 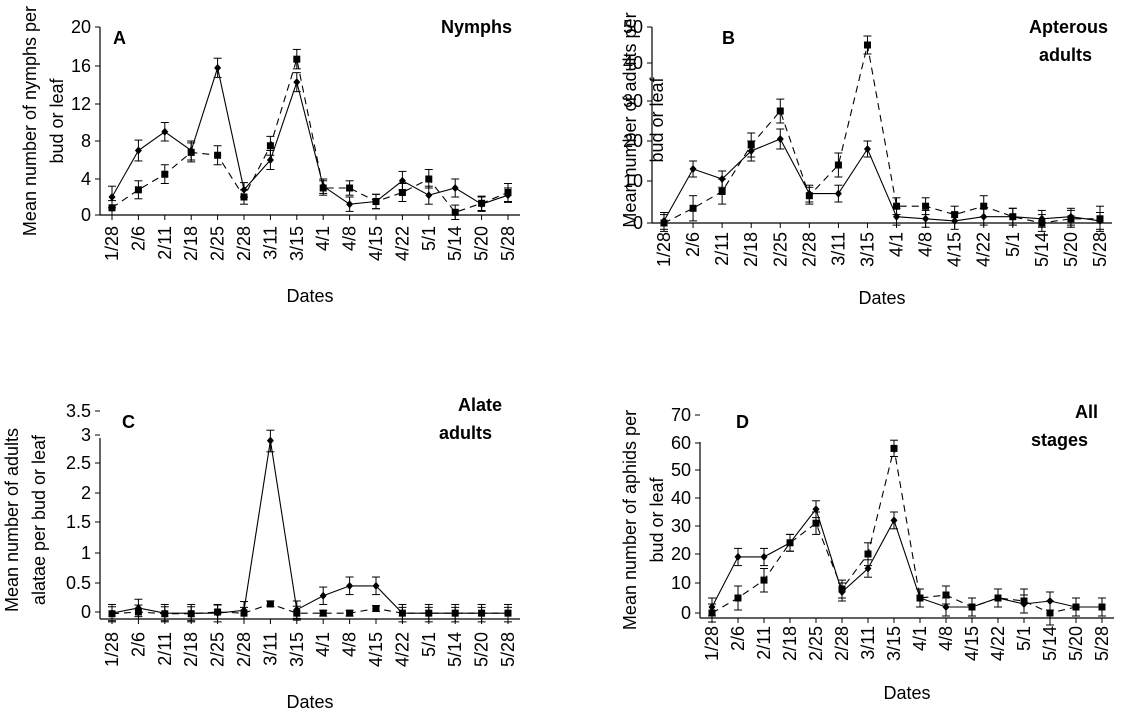 What do you see at coordinates (86, 141) in the screenshot?
I see `y-tick-label: 8` at bounding box center [86, 141].